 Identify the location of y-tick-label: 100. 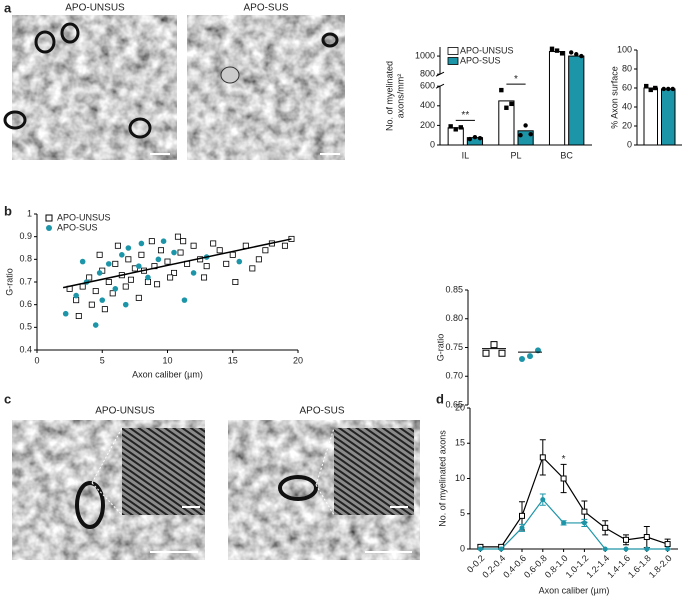
(624, 49).